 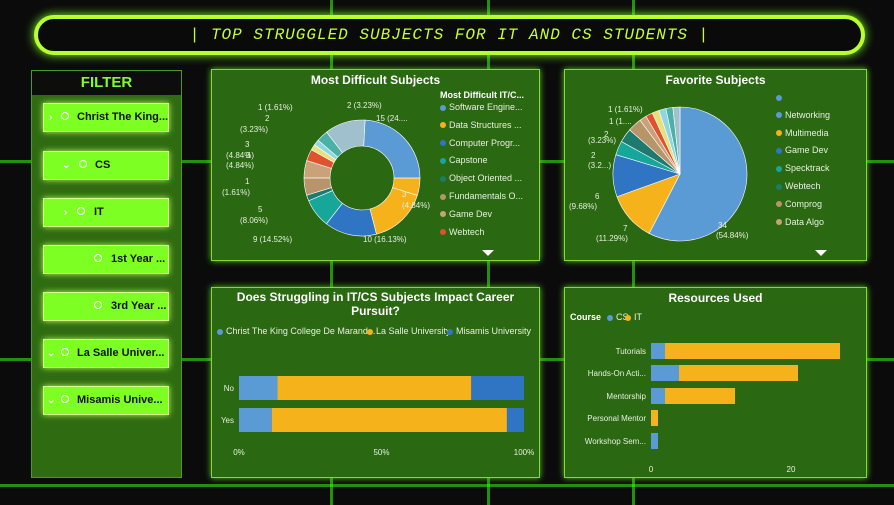 I want to click on slicer-item: › IT, so click(x=106, y=212).